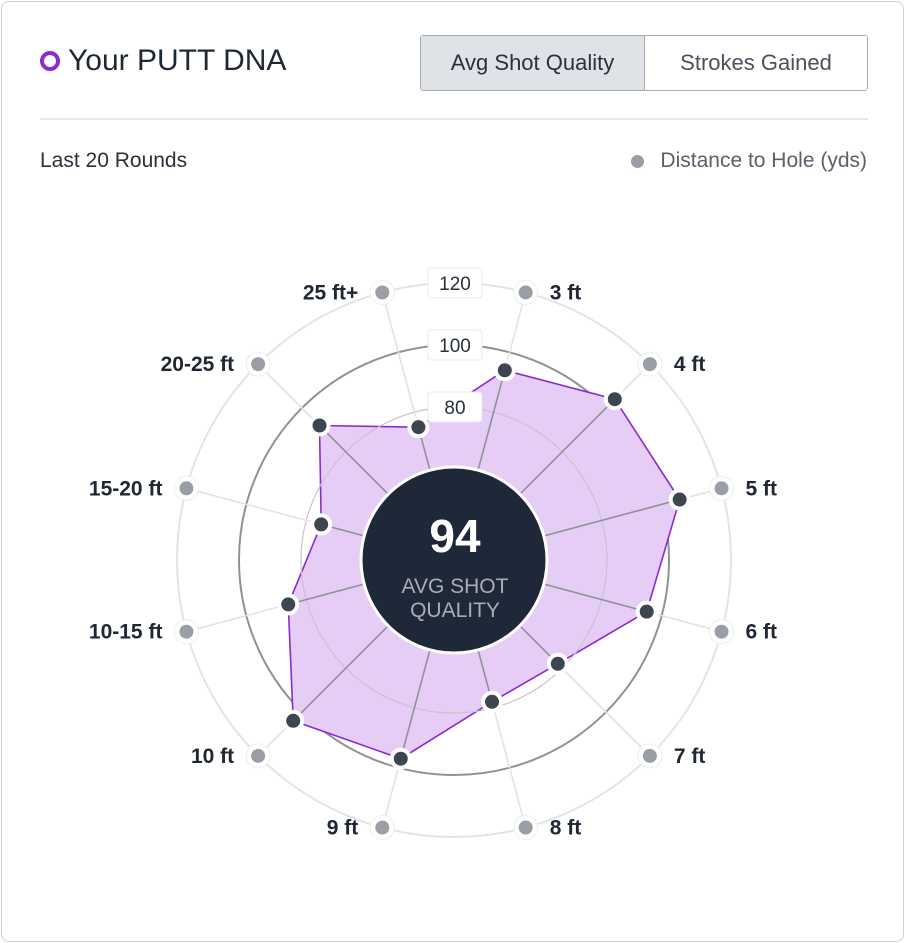  What do you see at coordinates (198, 364) in the screenshot?
I see `category-label: 20-25 ft` at bounding box center [198, 364].